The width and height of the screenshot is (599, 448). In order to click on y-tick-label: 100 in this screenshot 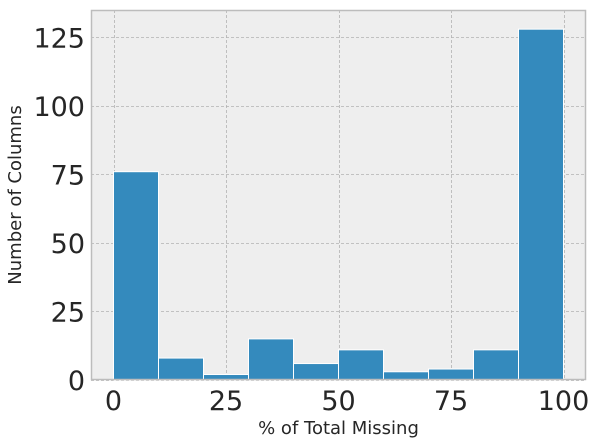, I will do `click(59, 107)`.